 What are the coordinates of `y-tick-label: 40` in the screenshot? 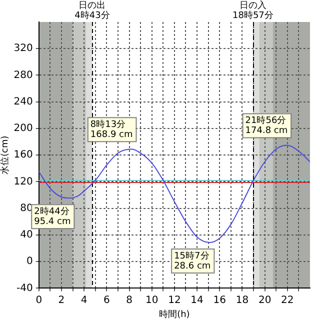 It's located at (26, 235).